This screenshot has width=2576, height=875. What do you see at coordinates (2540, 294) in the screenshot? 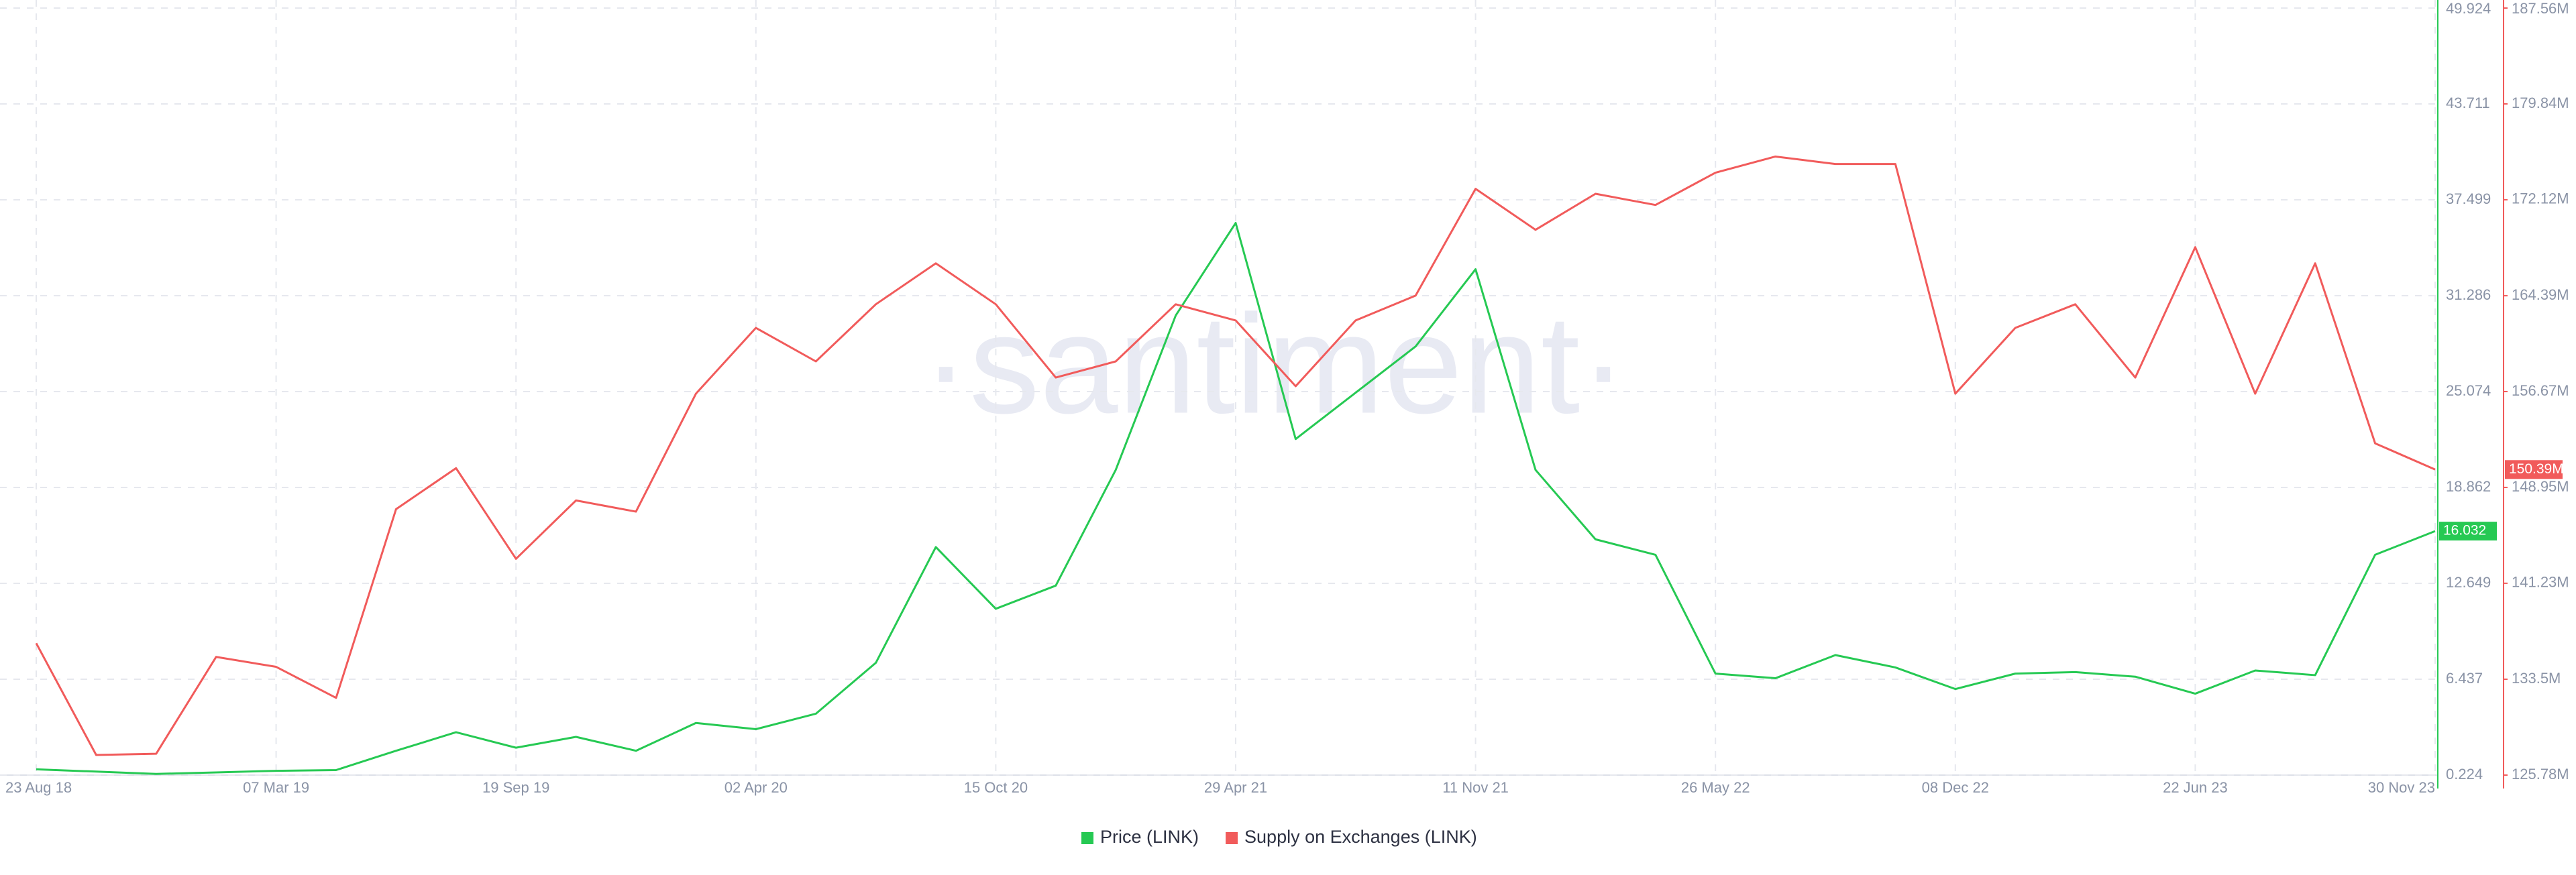
I see `y2-tick-label: 164.39M` at bounding box center [2540, 294].